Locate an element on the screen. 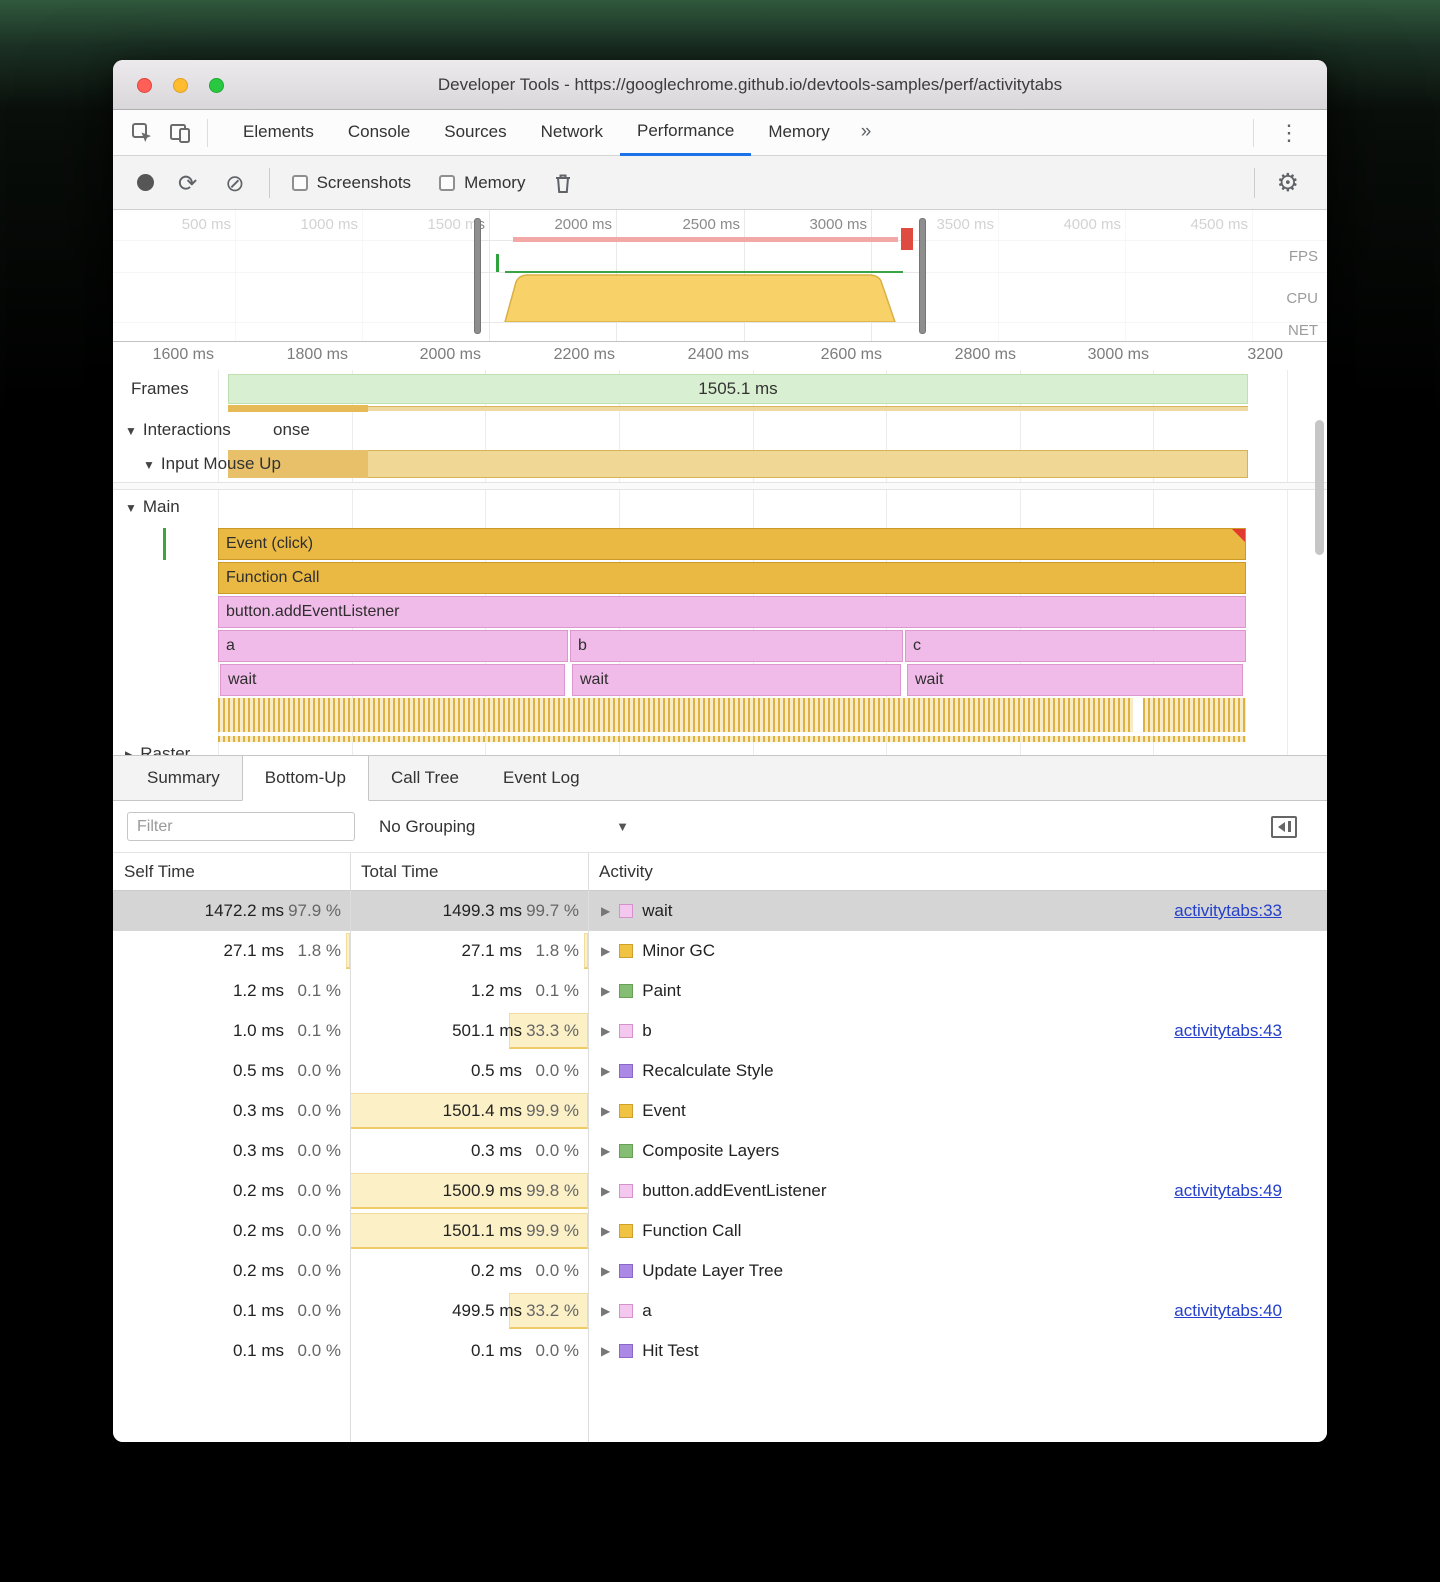  activity-cell: ▶ b activitytabs:43 is located at coordinates (957, 1031).